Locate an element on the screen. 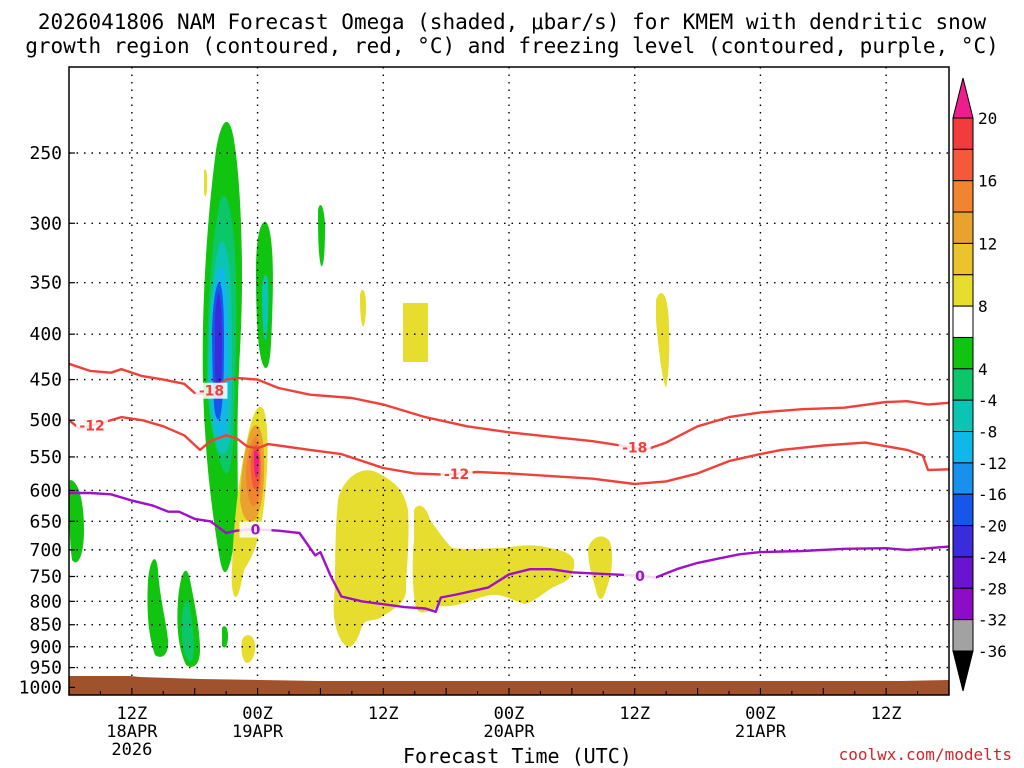 The height and width of the screenshot is (768, 1024). colorbar-label: -28 is located at coordinates (992, 588).